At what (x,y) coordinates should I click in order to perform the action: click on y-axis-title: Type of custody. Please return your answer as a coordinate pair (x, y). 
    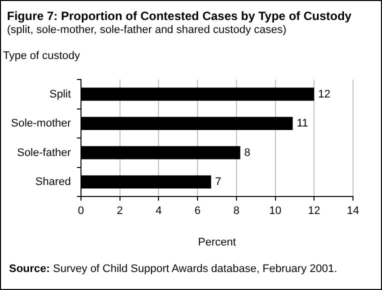
    Looking at the image, I should click on (41, 56).